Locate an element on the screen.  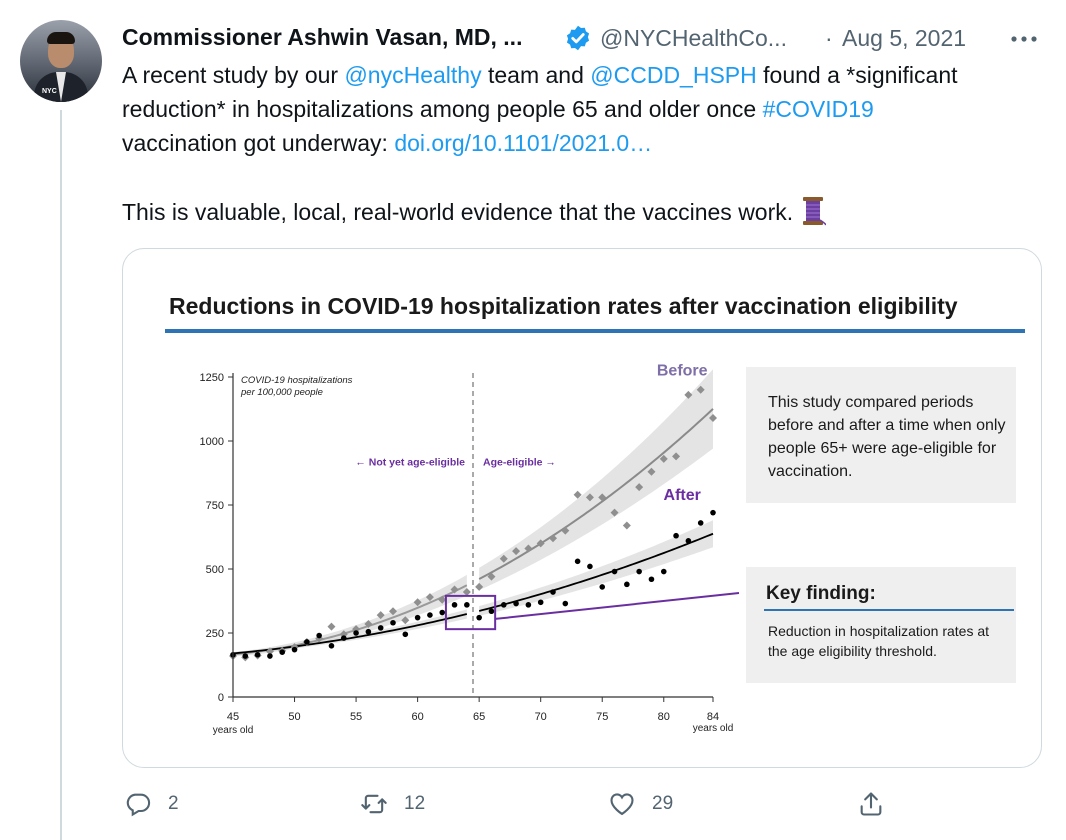
retweet-button: 12 is located at coordinates (392, 804).